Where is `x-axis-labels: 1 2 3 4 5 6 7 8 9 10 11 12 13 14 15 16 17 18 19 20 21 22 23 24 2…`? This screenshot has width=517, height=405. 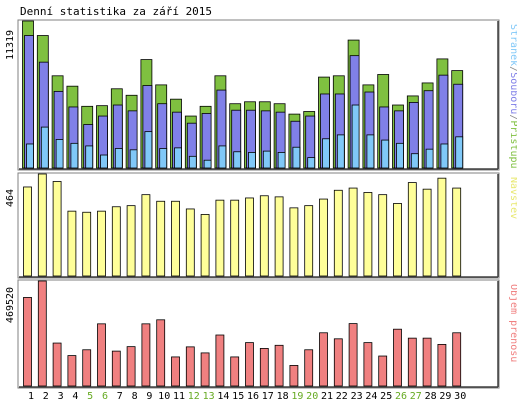 x-axis-labels: 1 2 3 4 5 6 7 8 9 10 11 12 13 14 15 16 17 18 19 20 21 22 23 24 2… is located at coordinates (247, 396).